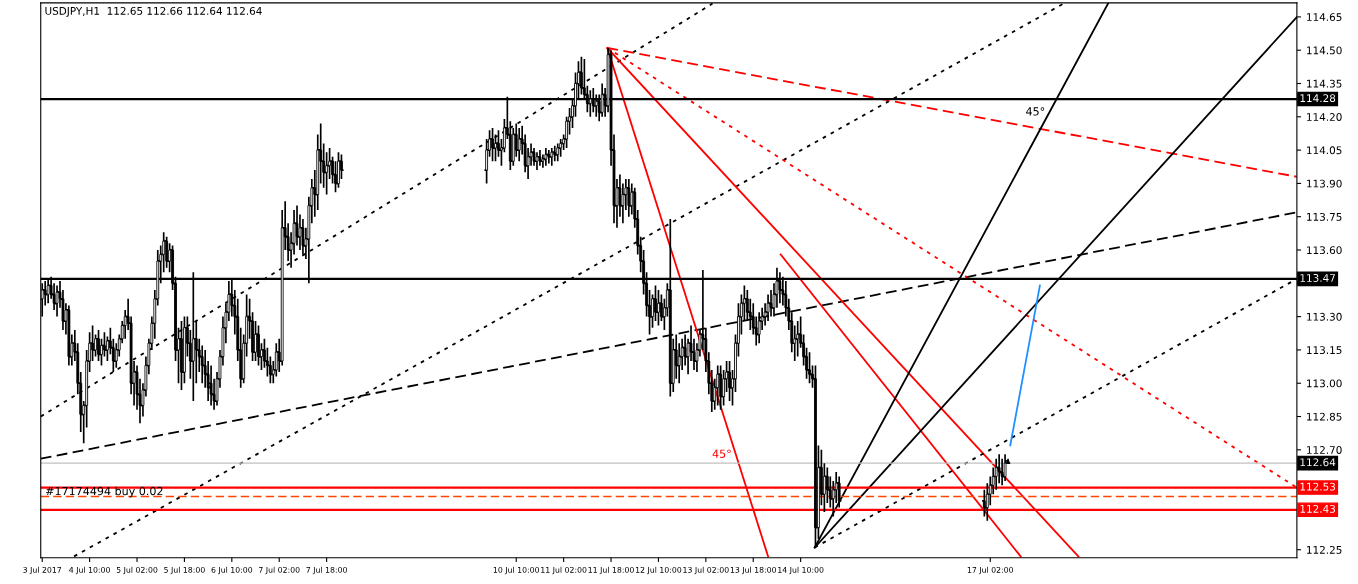 This screenshot has width=1358, height=584. Describe the element at coordinates (1324, 350) in the screenshot. I see `y-tick-label: 113.15` at that location.